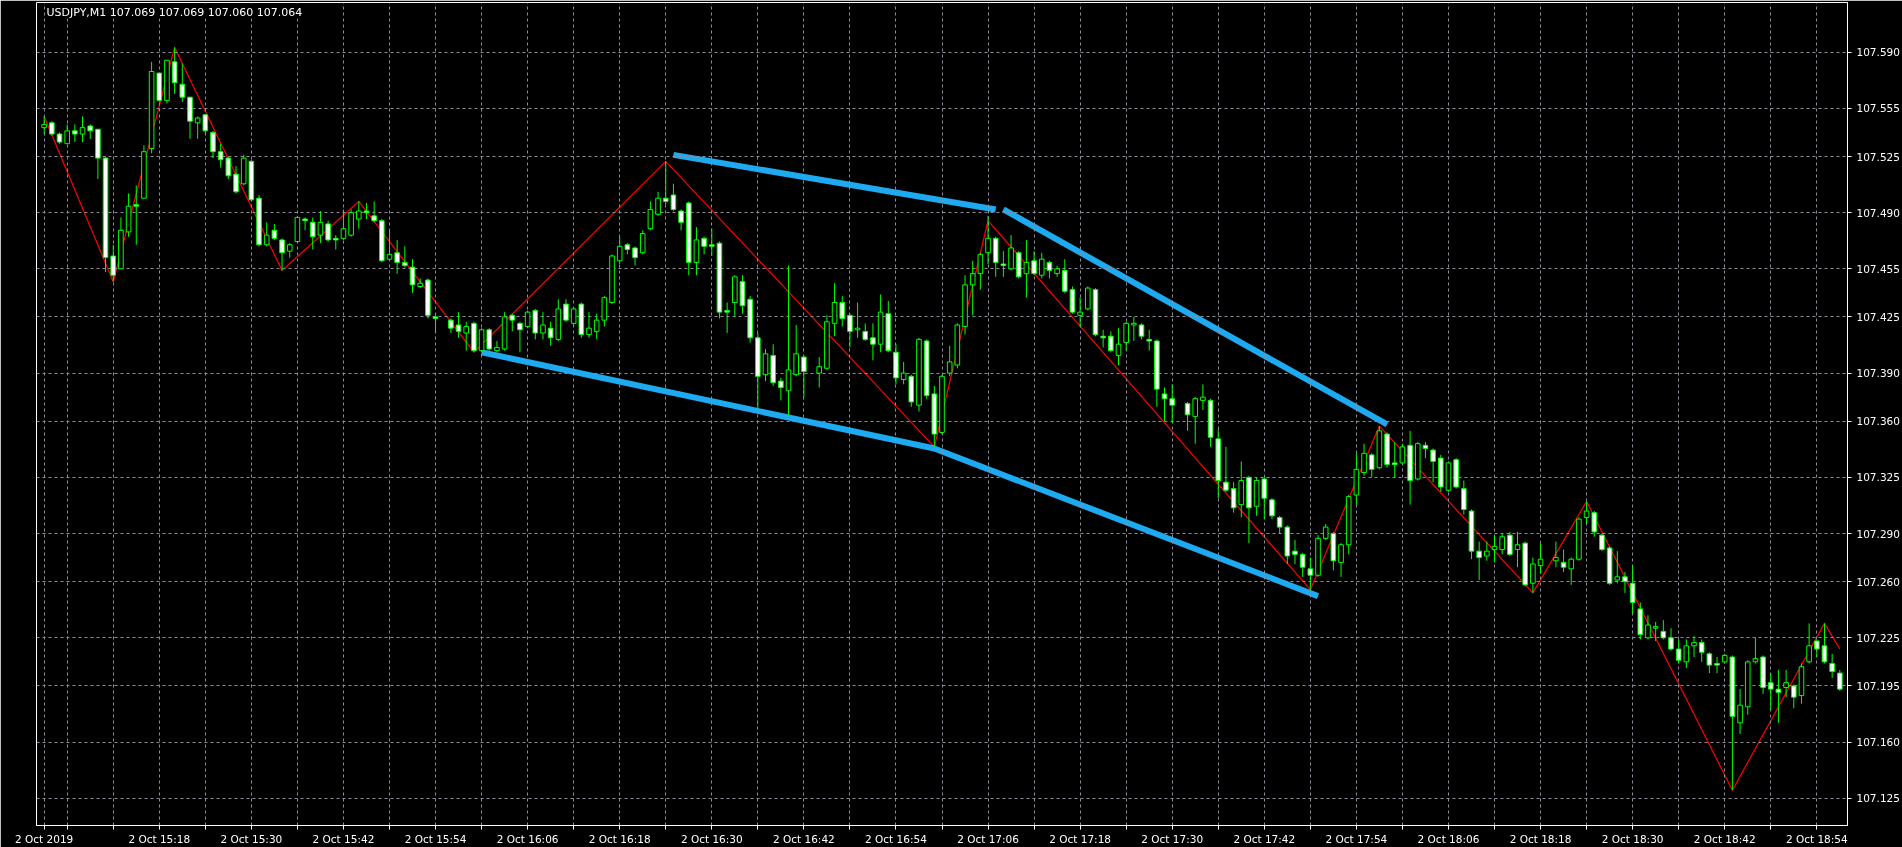 This screenshot has height=847, width=1902. I want to click on x-tick-label: 2 Oct 18:30, so click(1632, 838).